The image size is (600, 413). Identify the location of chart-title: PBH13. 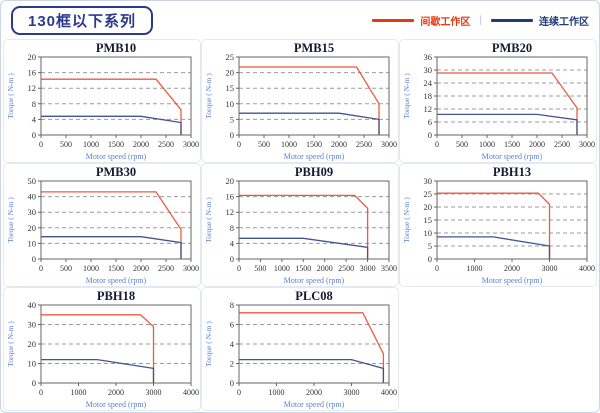
(512, 172).